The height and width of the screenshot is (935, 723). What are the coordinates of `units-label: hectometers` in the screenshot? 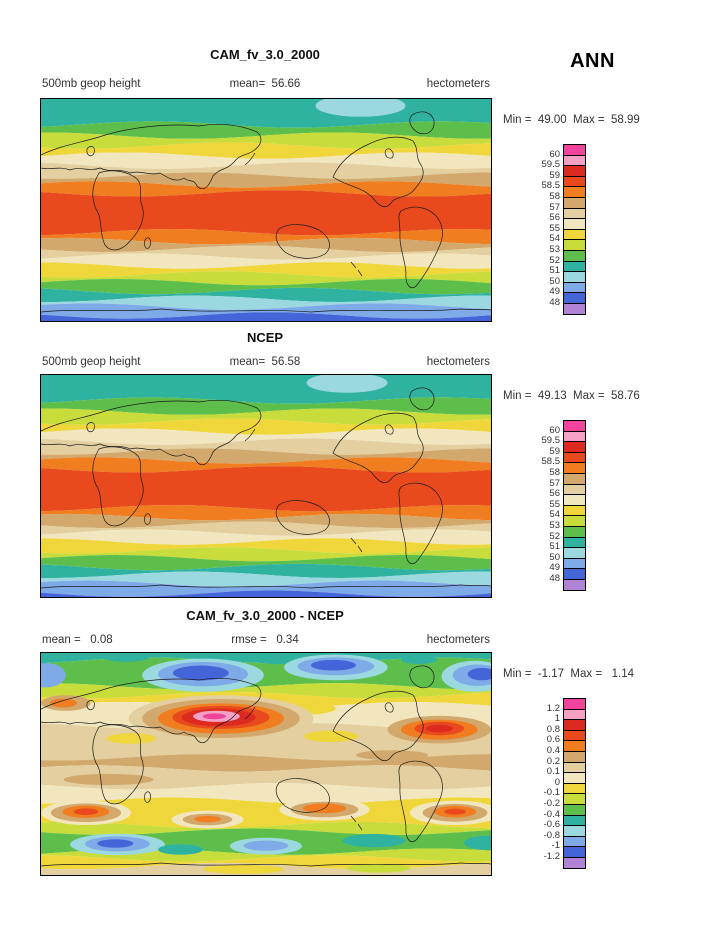 It's located at (458, 362).